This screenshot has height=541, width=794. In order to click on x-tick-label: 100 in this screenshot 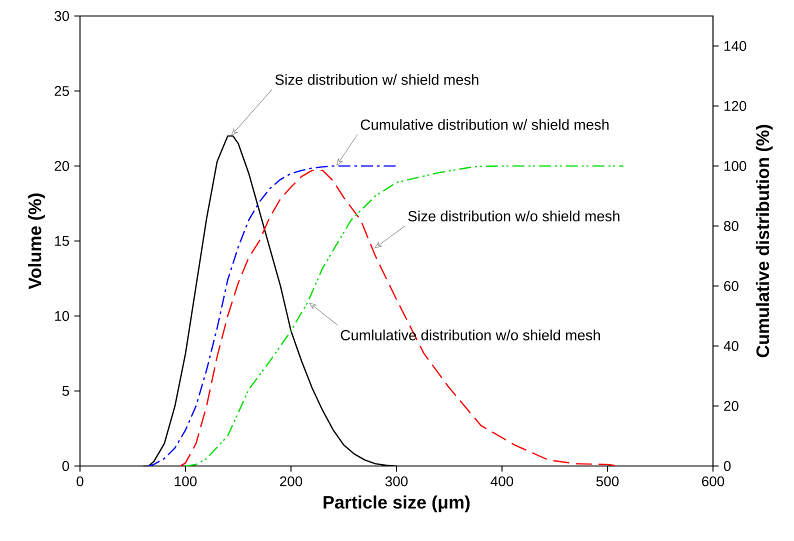, I will do `click(185, 481)`.